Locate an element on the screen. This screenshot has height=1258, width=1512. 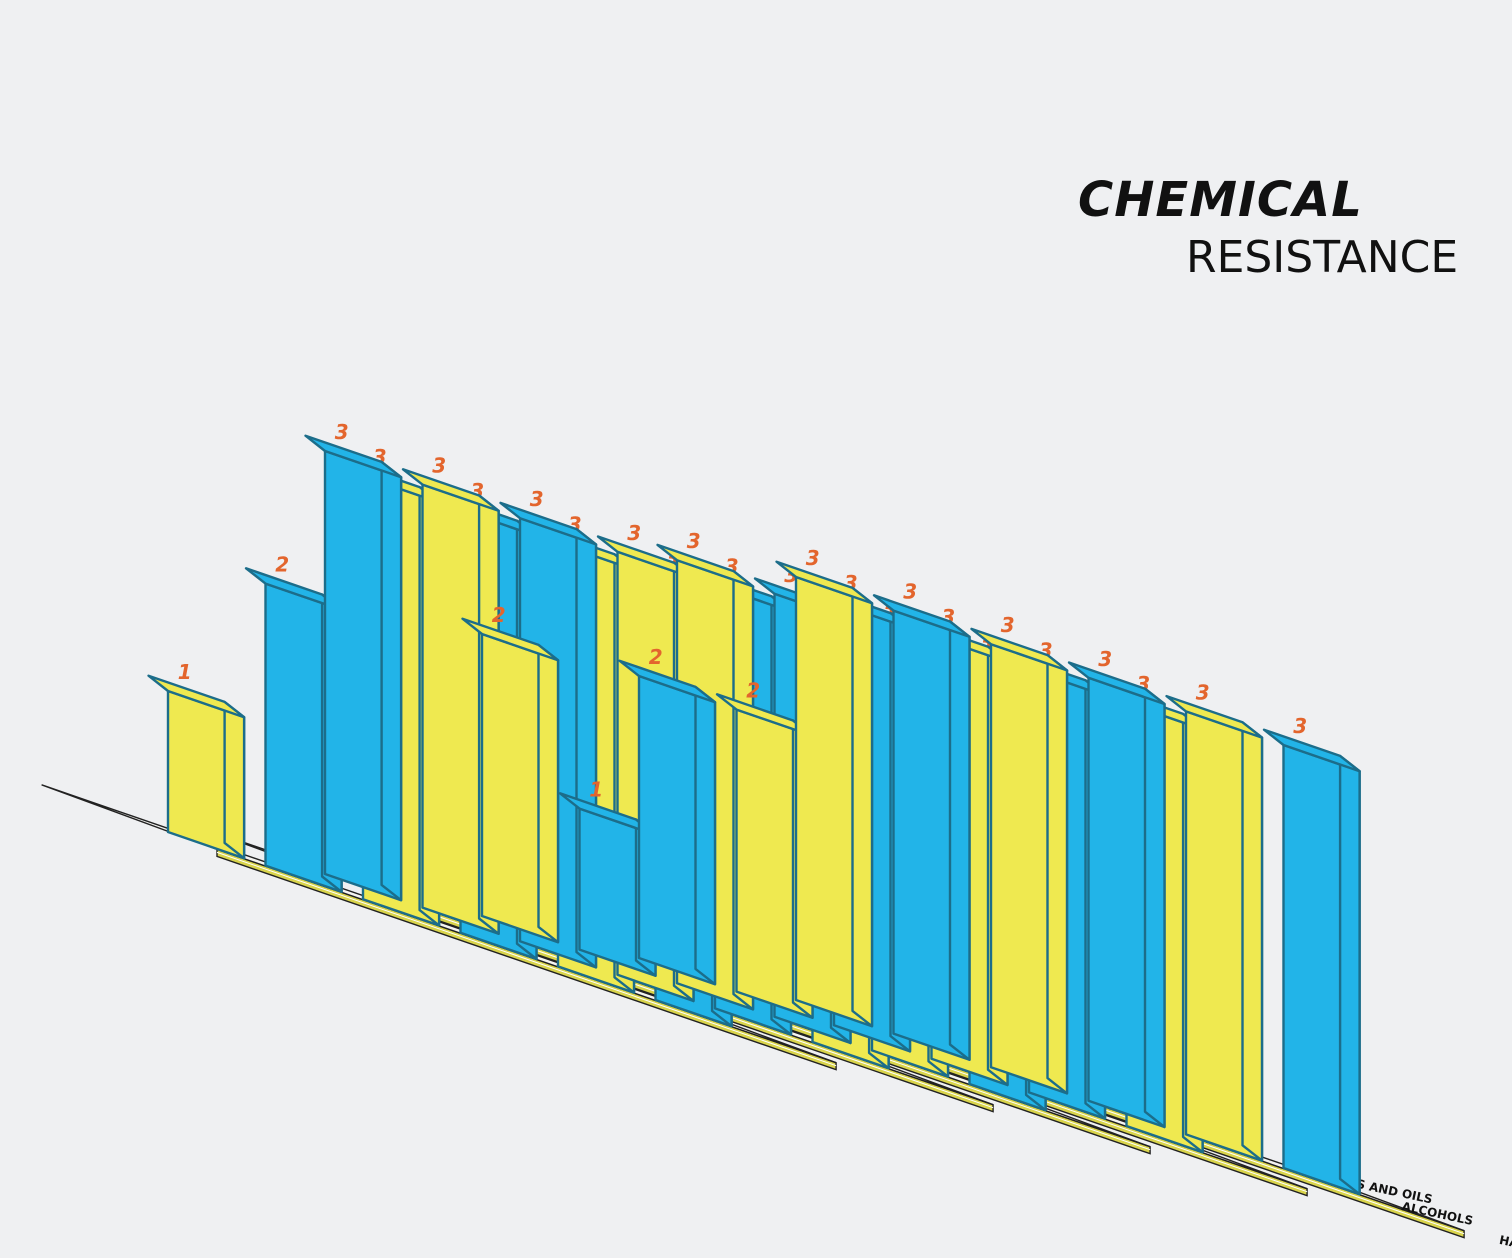
bar-covec-alkalis: 3 is located at coordinates (921, 821).